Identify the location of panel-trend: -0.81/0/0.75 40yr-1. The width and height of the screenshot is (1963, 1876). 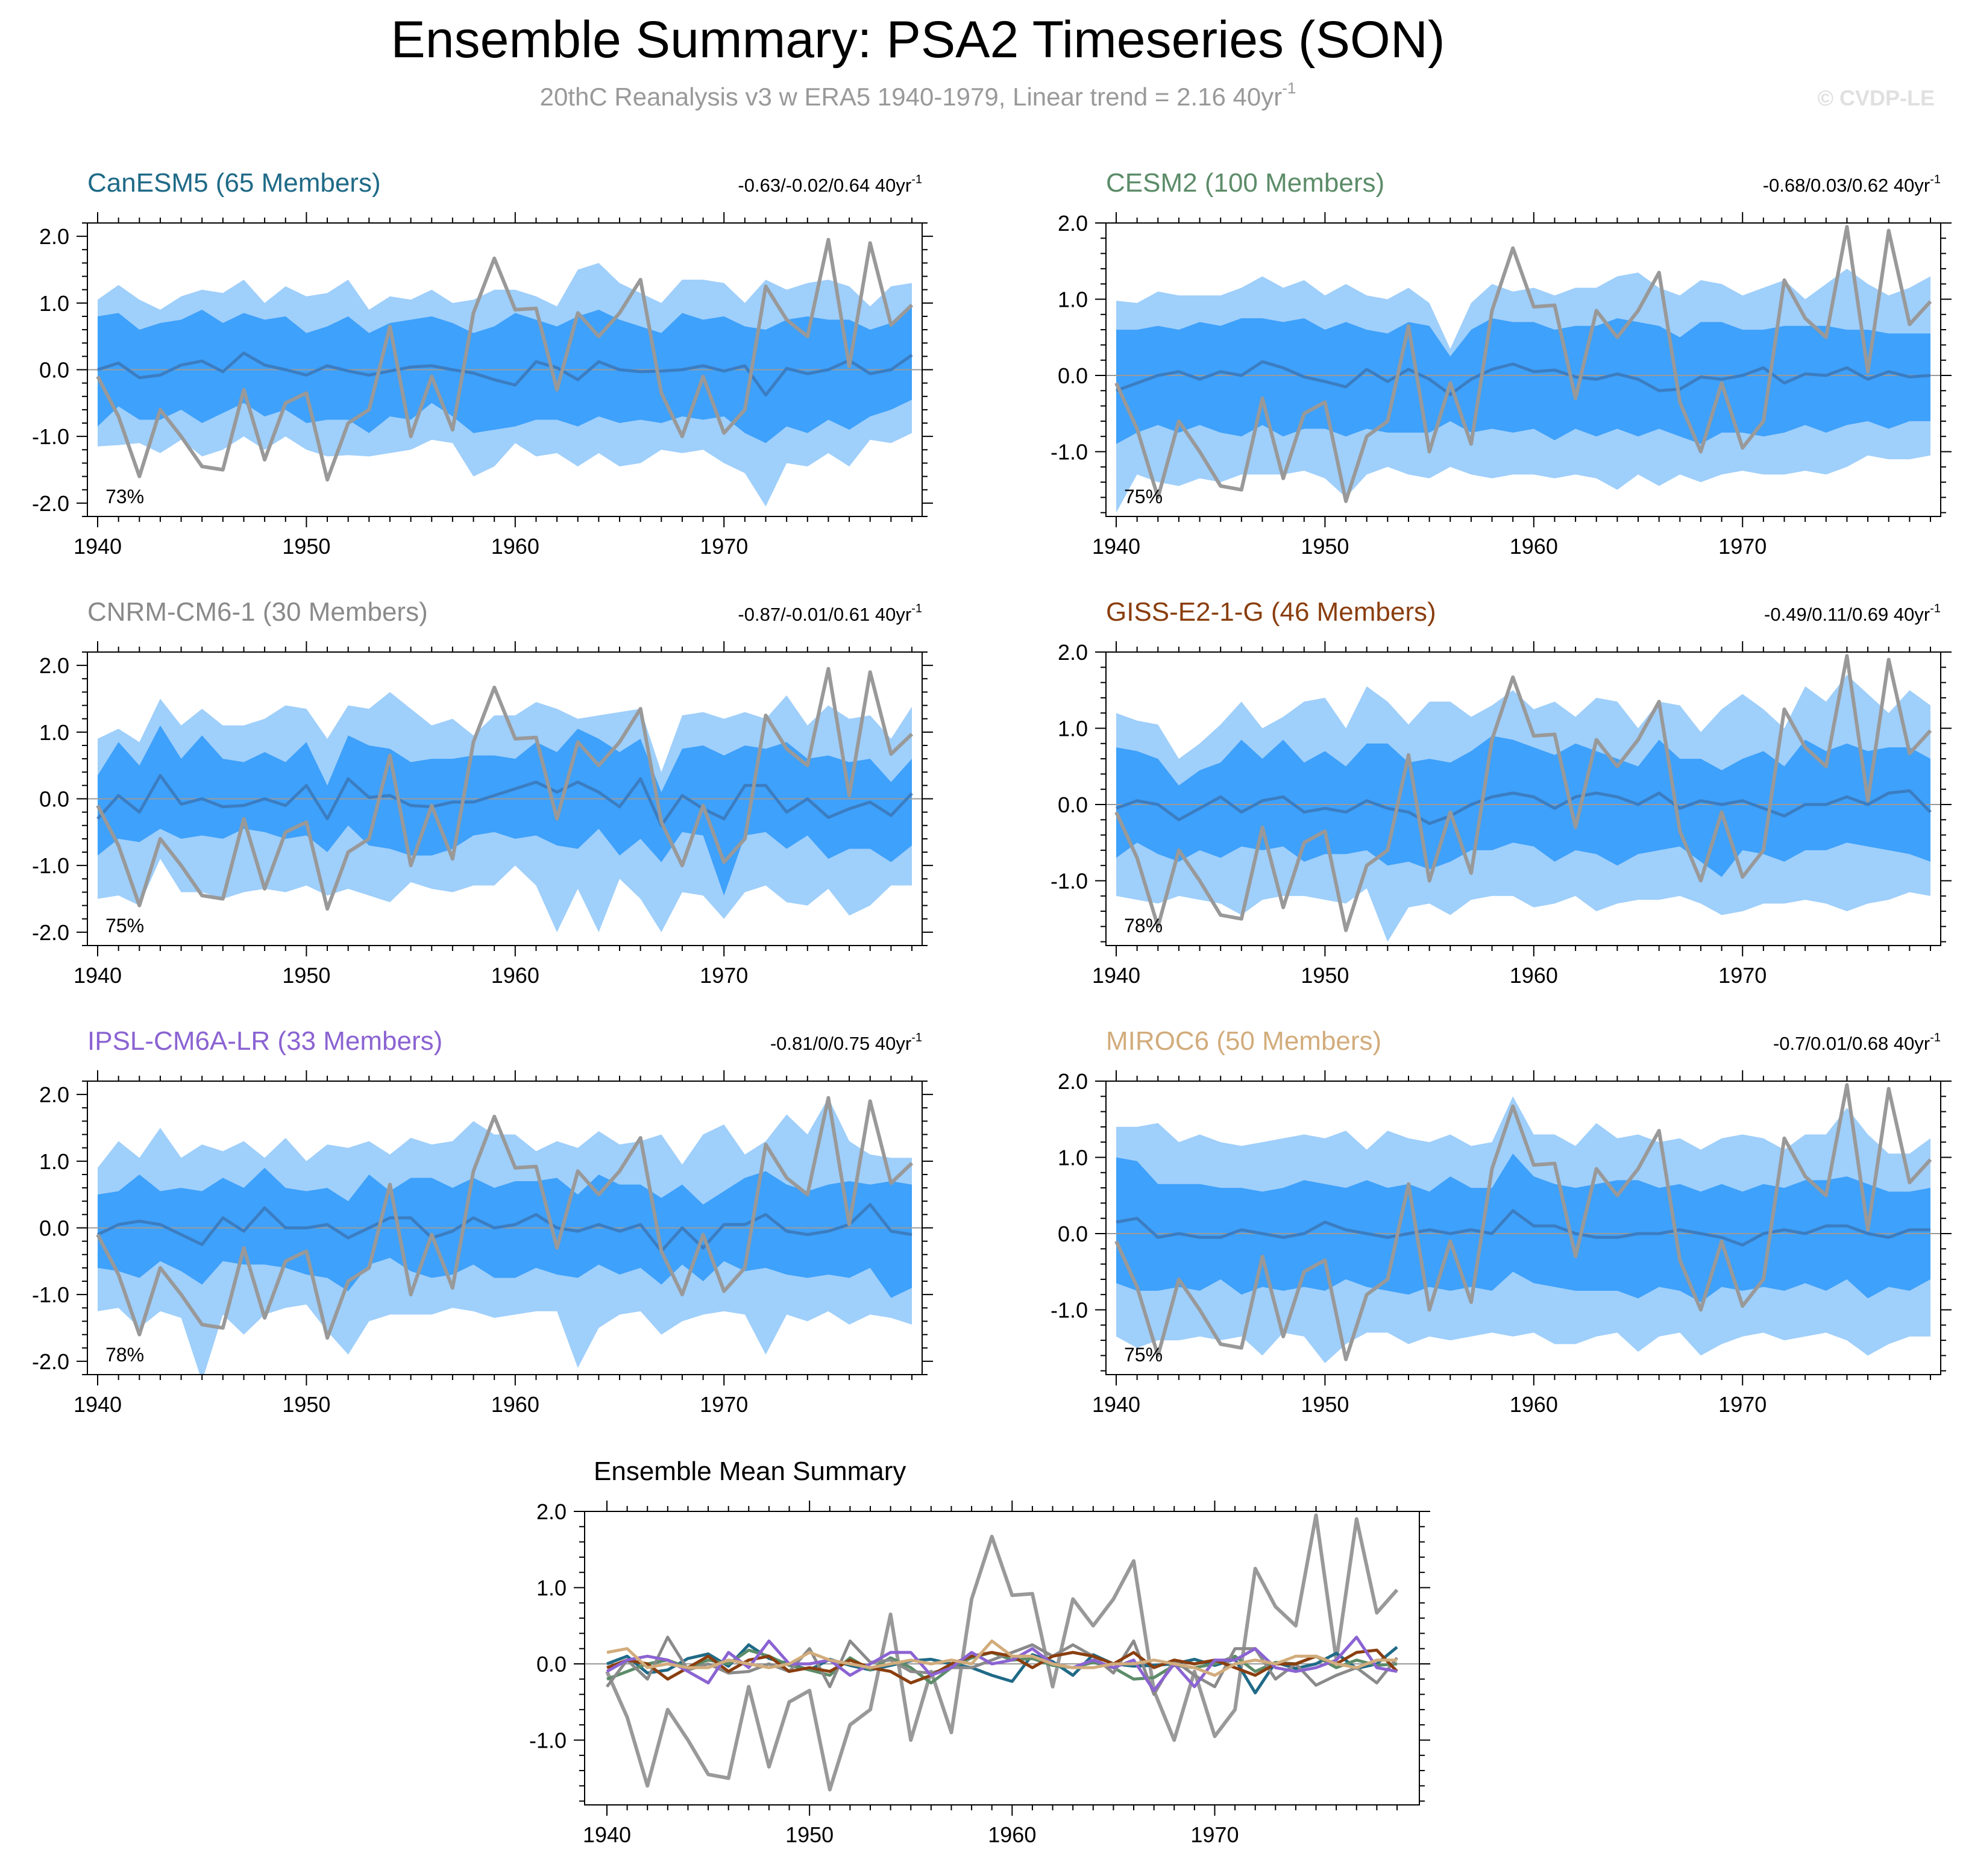
(846, 1042).